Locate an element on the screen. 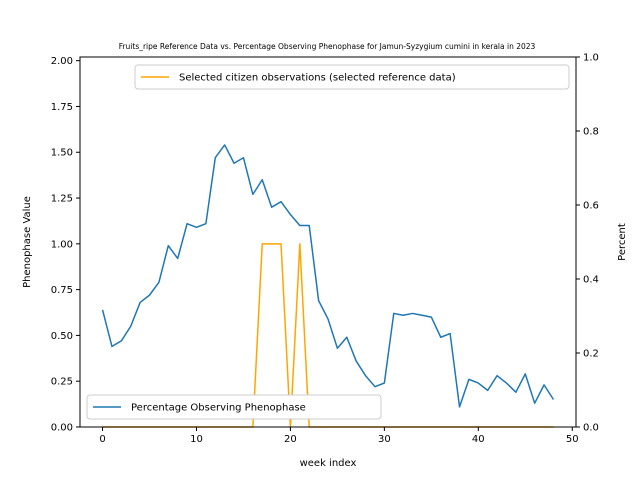 This screenshot has height=480, width=640. x-tick-label: 20 is located at coordinates (290, 439).